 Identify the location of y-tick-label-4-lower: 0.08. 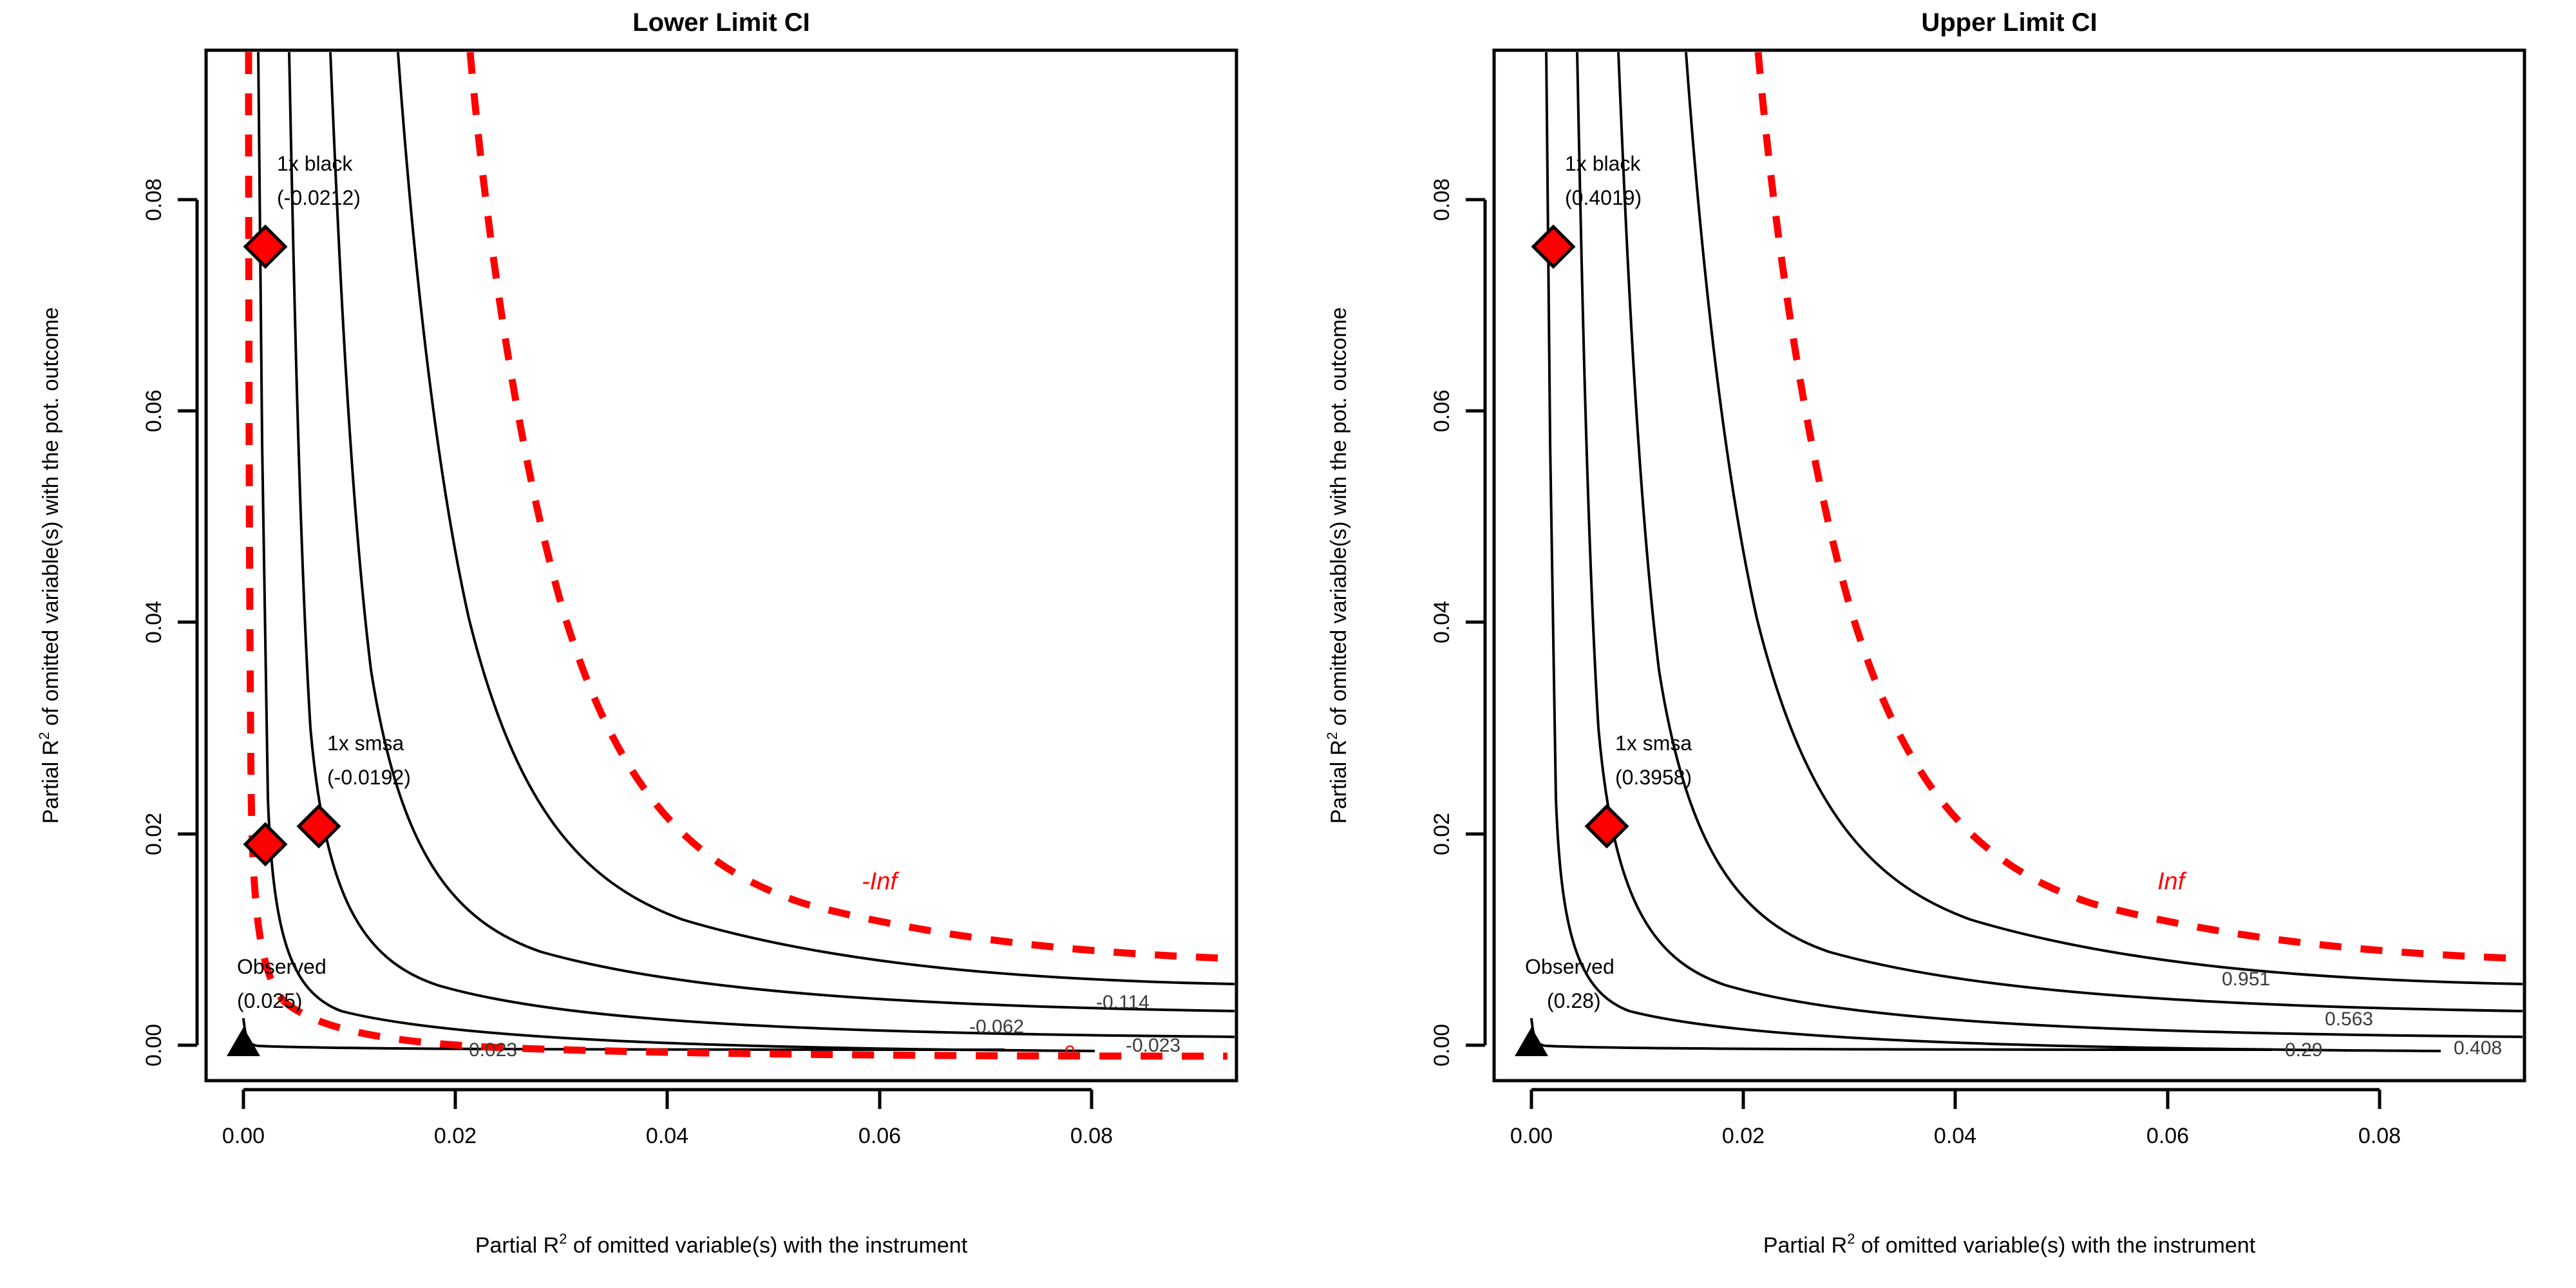
(154, 199).